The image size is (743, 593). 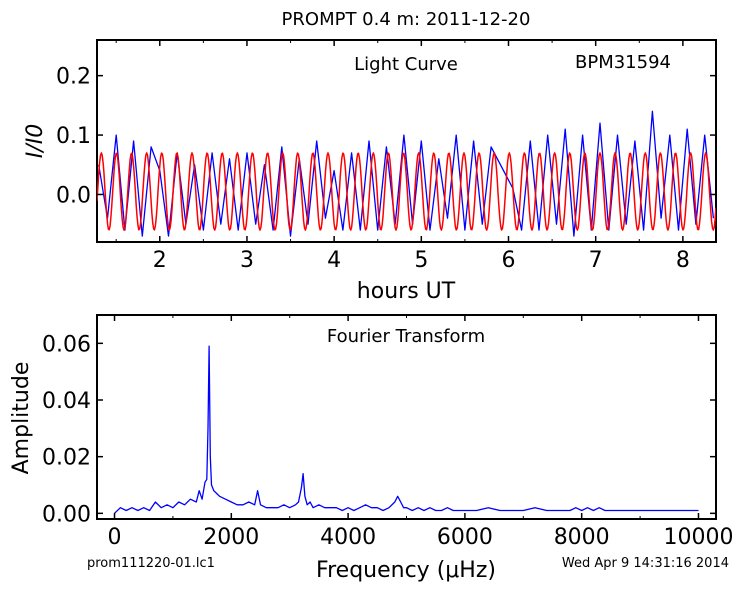 What do you see at coordinates (406, 291) in the screenshot?
I see `light-curve-xlabel: hours UT` at bounding box center [406, 291].